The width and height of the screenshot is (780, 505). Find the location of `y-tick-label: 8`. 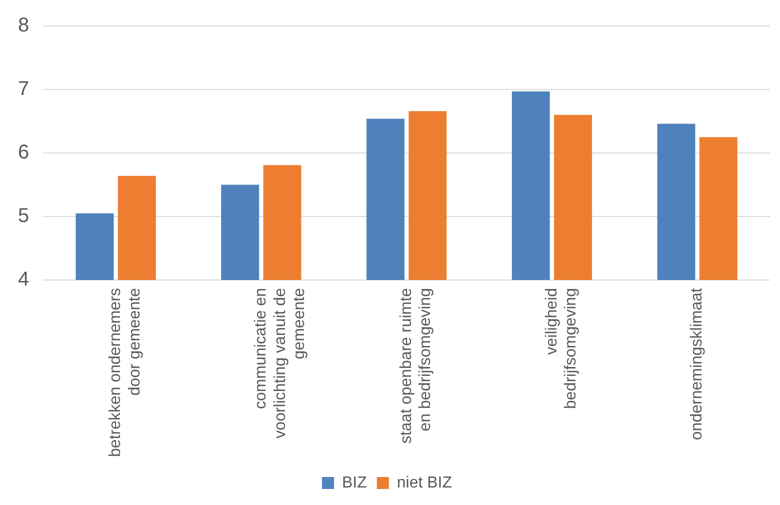

y-tick-label: 8 is located at coordinates (24, 25).